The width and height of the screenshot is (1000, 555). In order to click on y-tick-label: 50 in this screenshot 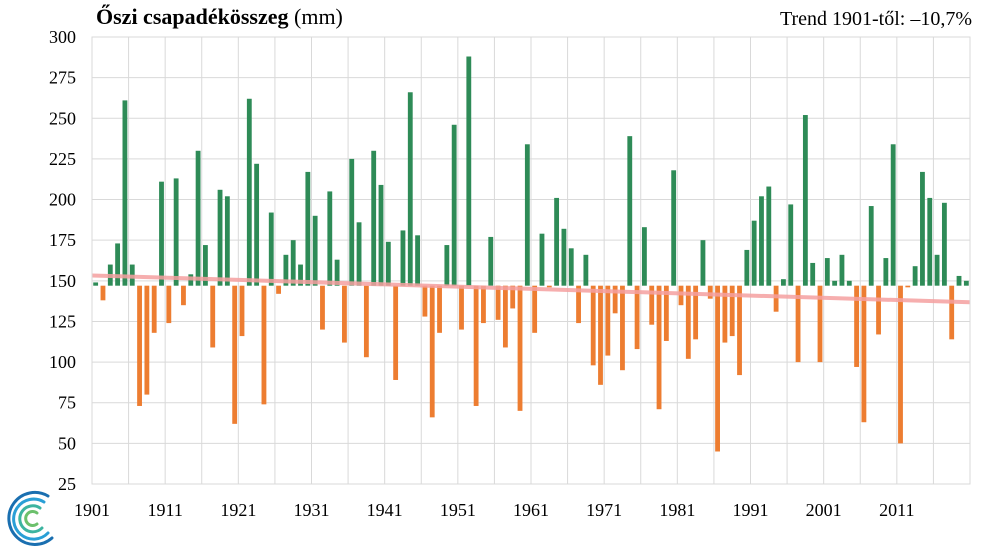, I will do `click(67, 443)`.